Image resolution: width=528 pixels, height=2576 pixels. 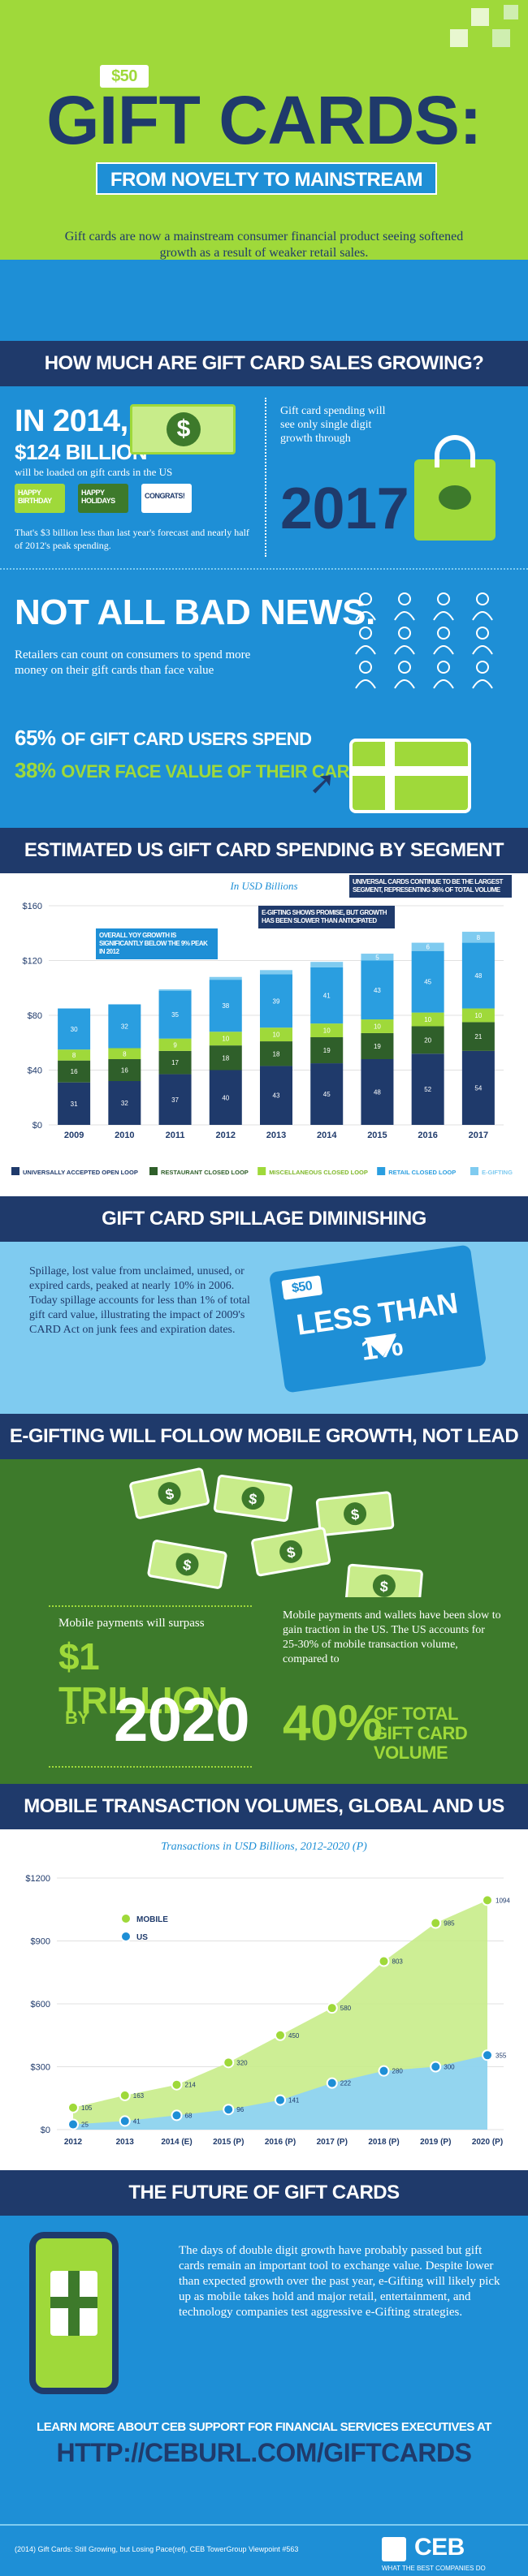 I want to click on future-url: HTTP://CEBURL.COM/GIFTCARDS, so click(x=264, y=2453).